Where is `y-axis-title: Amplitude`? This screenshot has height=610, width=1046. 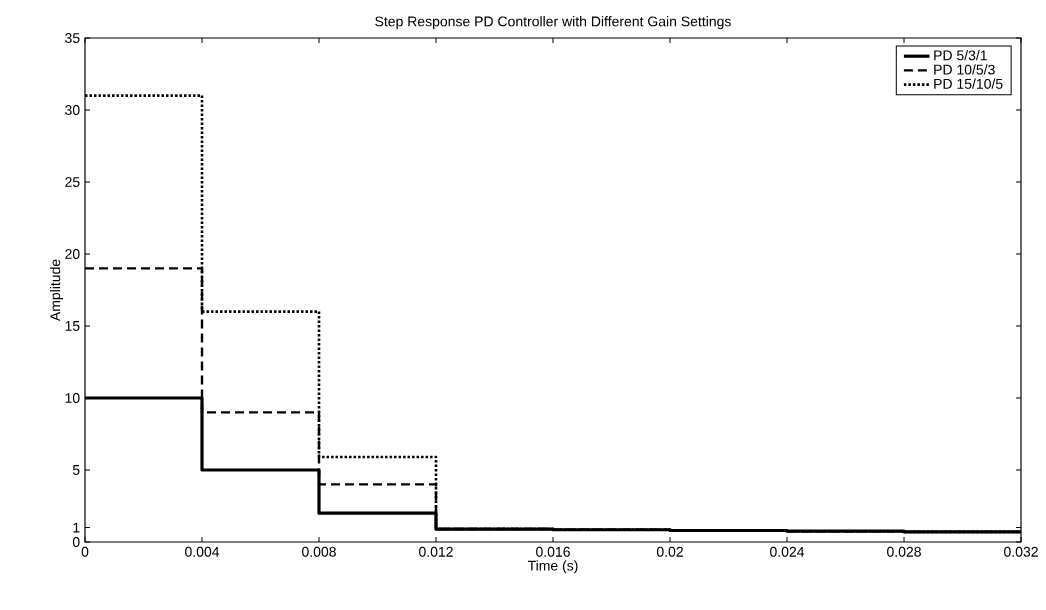 y-axis-title: Amplitude is located at coordinates (56, 290).